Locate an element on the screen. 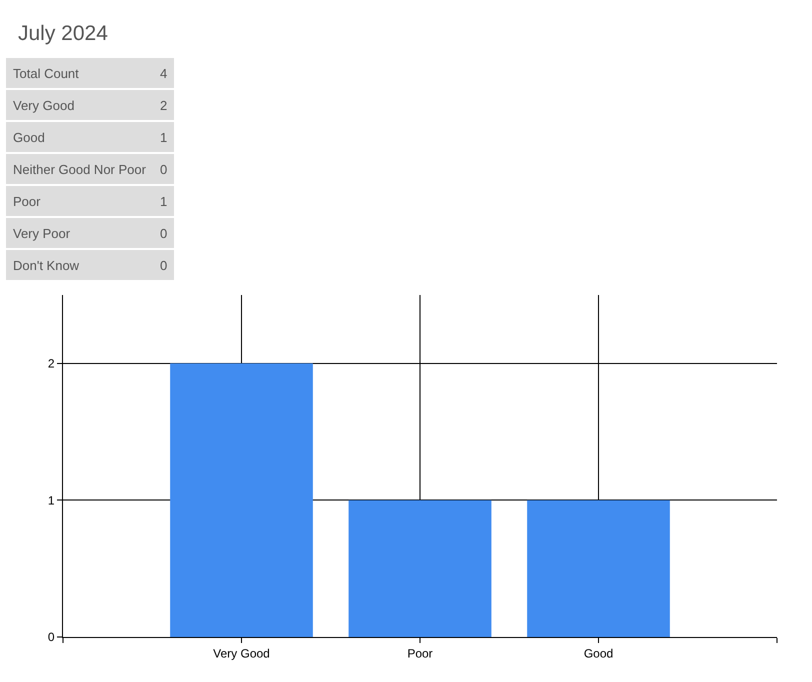  chart-title: July 2024 is located at coordinates (63, 33).